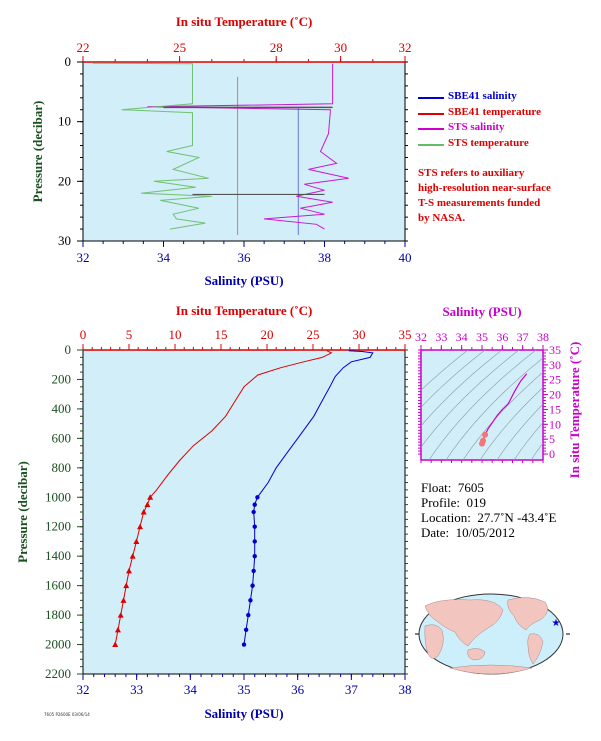  Describe the element at coordinates (440, 502) in the screenshot. I see `profile-label: Profile:` at that location.